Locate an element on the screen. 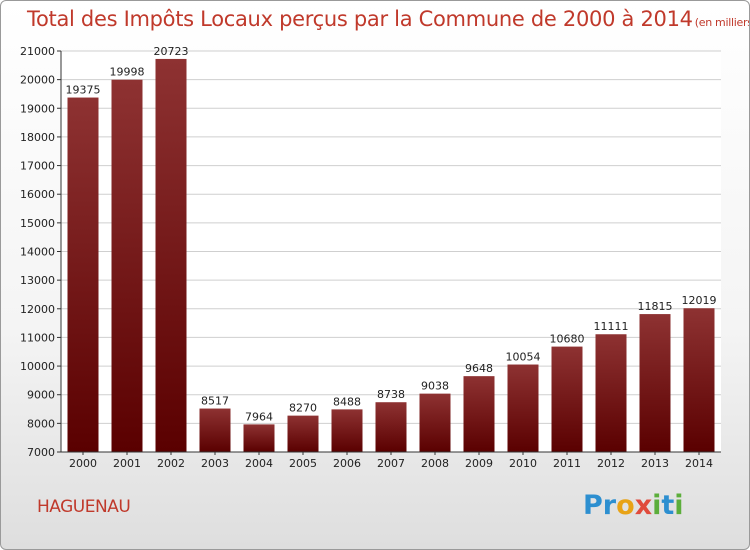 This screenshot has width=750, height=550. logo-letter: o is located at coordinates (625, 505).